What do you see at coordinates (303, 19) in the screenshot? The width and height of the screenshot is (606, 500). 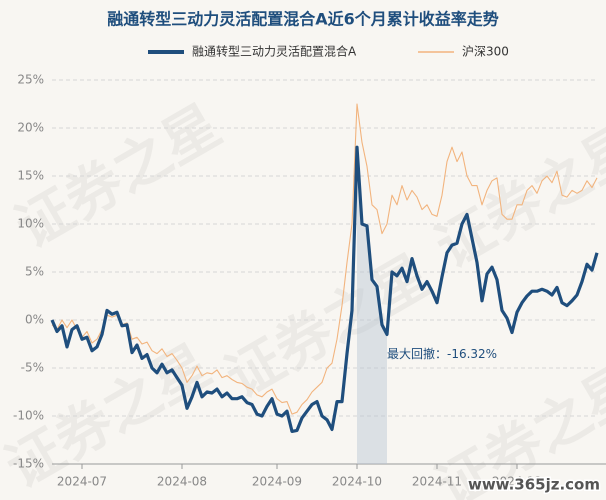 I see `chart-title: 融通转型三动力灵活配置混合A近6个月累计收益率走势` at bounding box center [303, 19].